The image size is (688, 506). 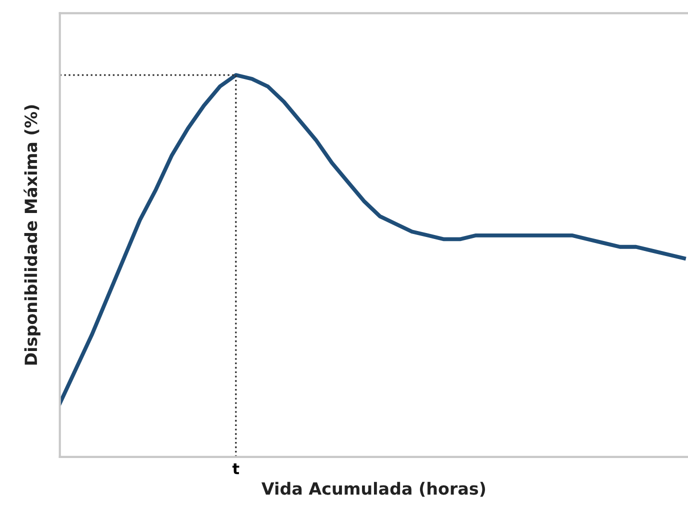 What do you see at coordinates (236, 468) in the screenshot?
I see `text: t` at bounding box center [236, 468].